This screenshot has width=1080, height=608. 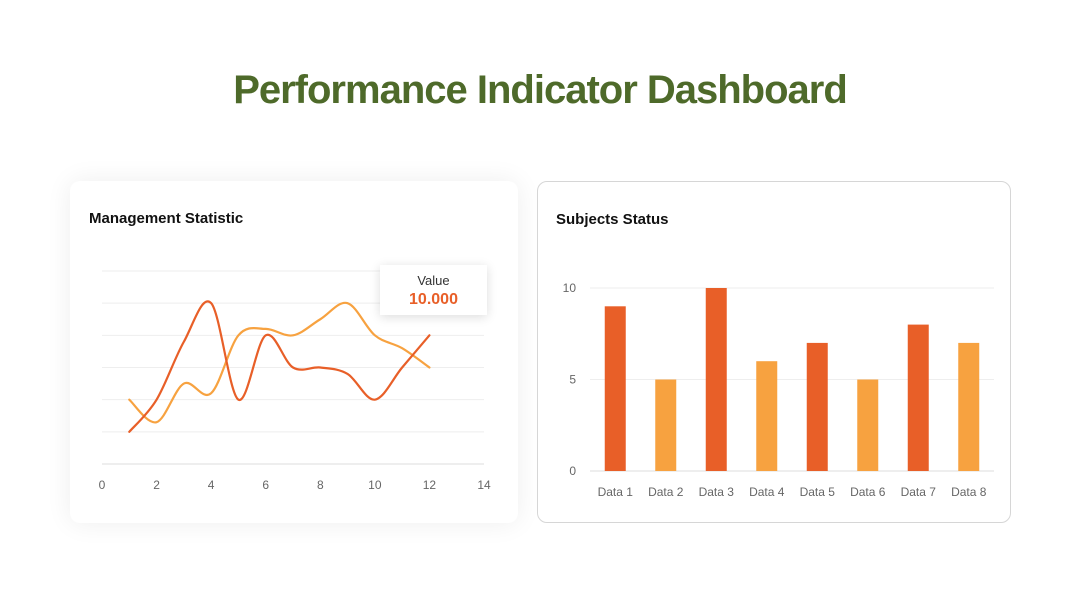 What do you see at coordinates (540, 90) in the screenshot?
I see `page-title: Performance Indicator Dashboard` at bounding box center [540, 90].